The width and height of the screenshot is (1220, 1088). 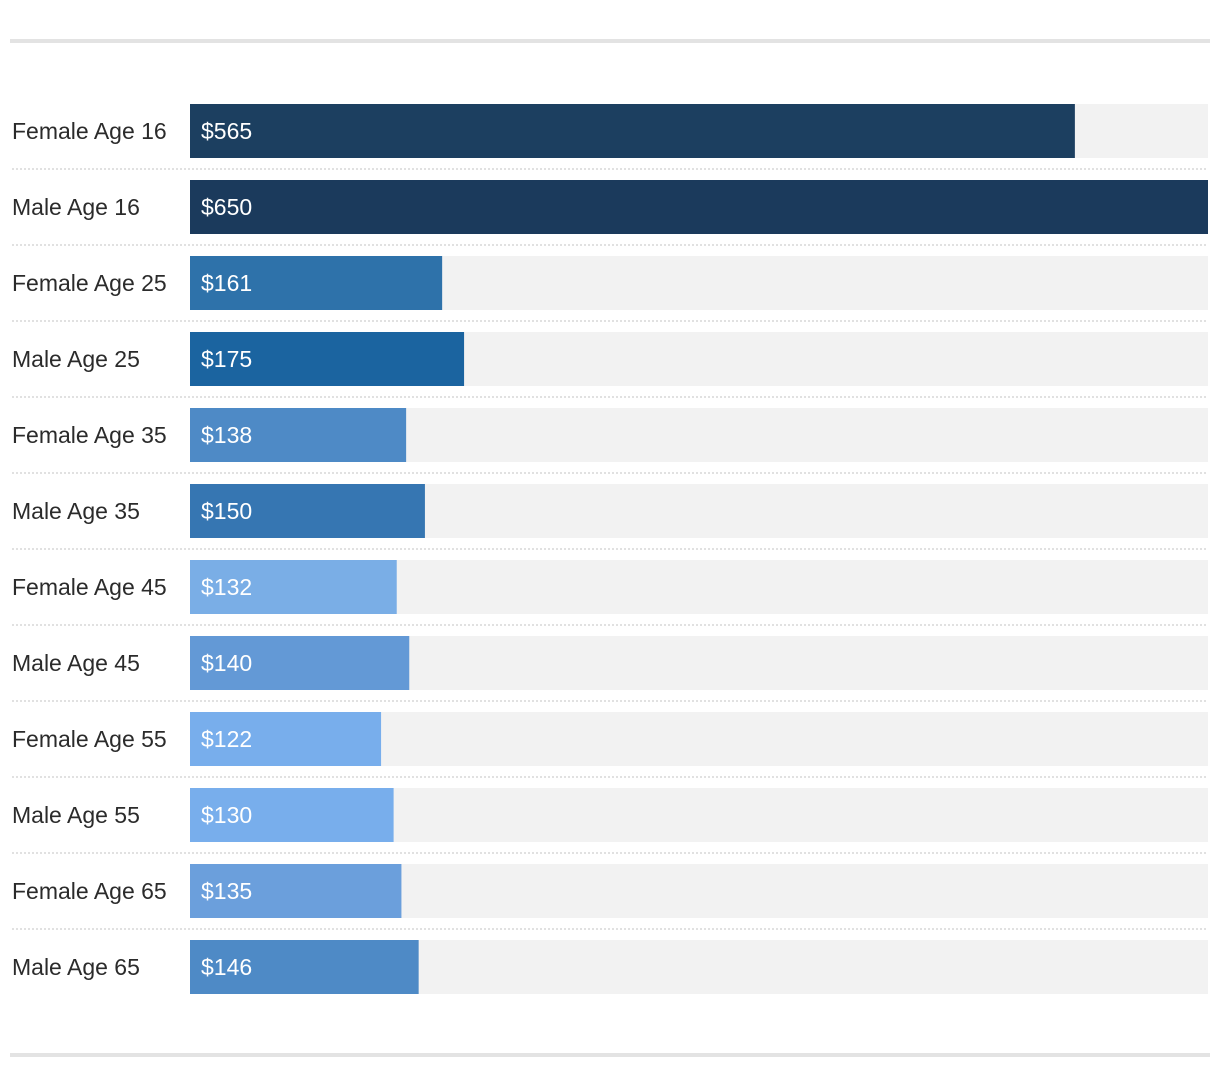 What do you see at coordinates (226, 587) in the screenshot?
I see `value-label-female-age-45: $132` at bounding box center [226, 587].